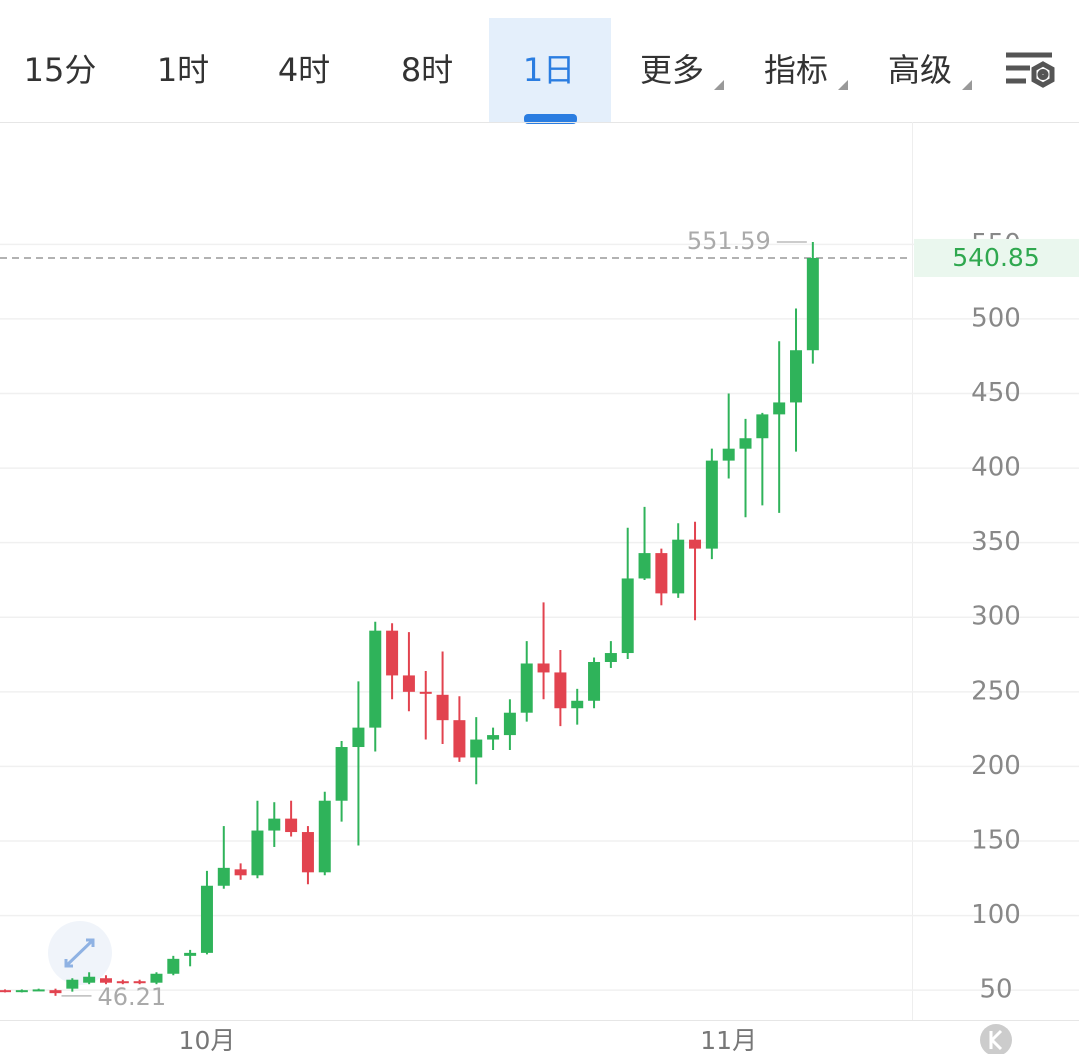 This screenshot has height=1054, width=1079. I want to click on settings-icon, so click(1030, 70).